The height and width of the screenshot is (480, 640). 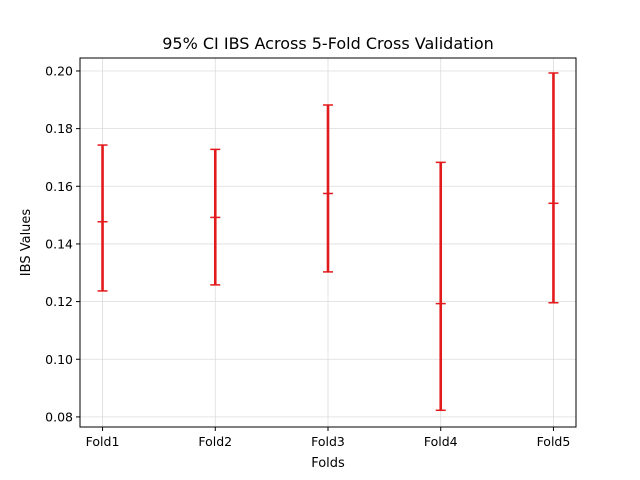 What do you see at coordinates (59, 70) in the screenshot?
I see `y-tick-label: 0.20` at bounding box center [59, 70].